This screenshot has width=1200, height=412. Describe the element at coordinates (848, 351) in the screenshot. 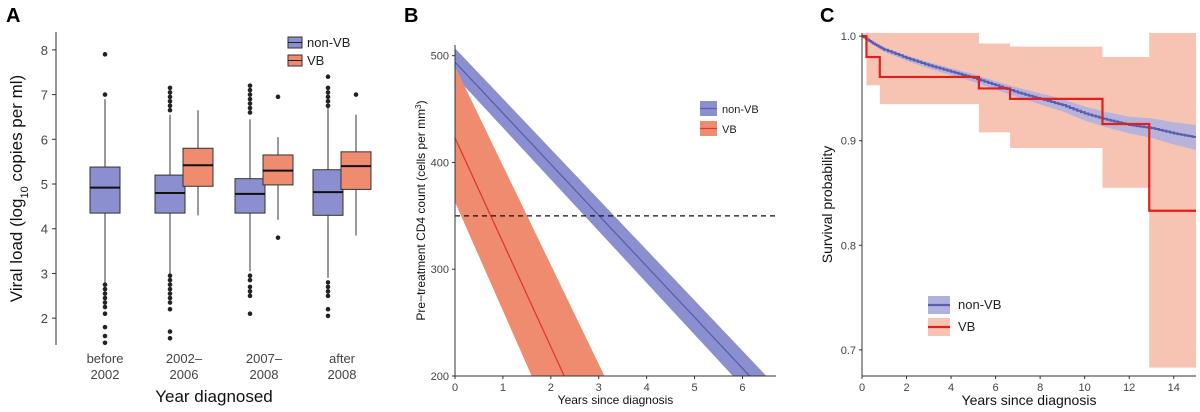

I see `y-tick-label: 0.7` at that location.